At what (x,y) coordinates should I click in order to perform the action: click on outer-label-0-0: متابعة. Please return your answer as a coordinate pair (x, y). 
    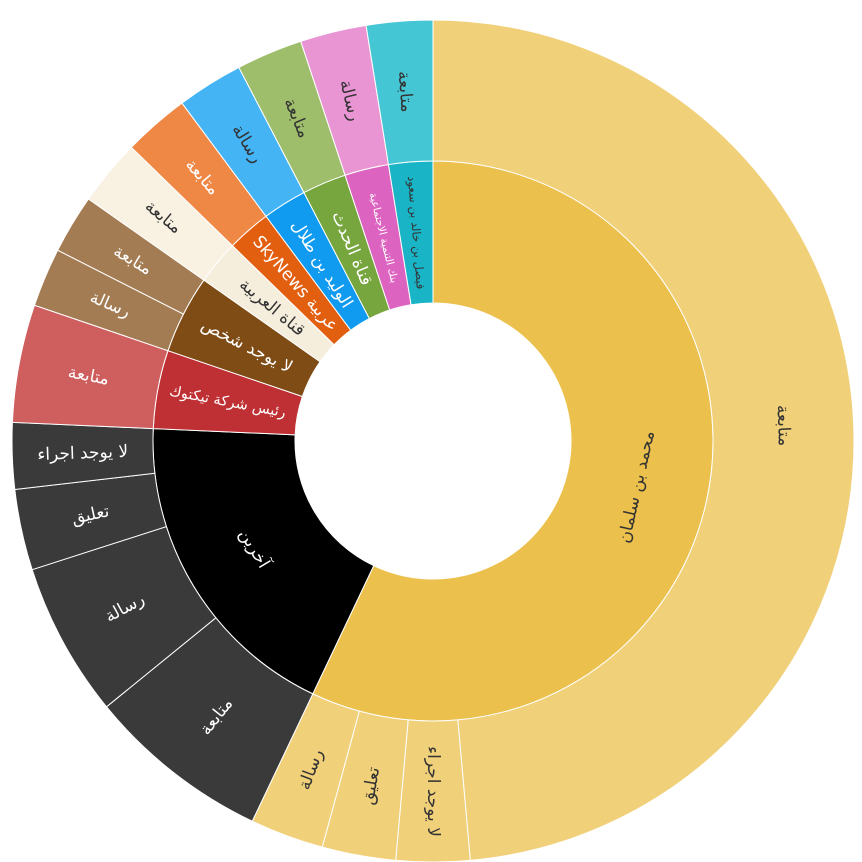
    Looking at the image, I should click on (783, 425).